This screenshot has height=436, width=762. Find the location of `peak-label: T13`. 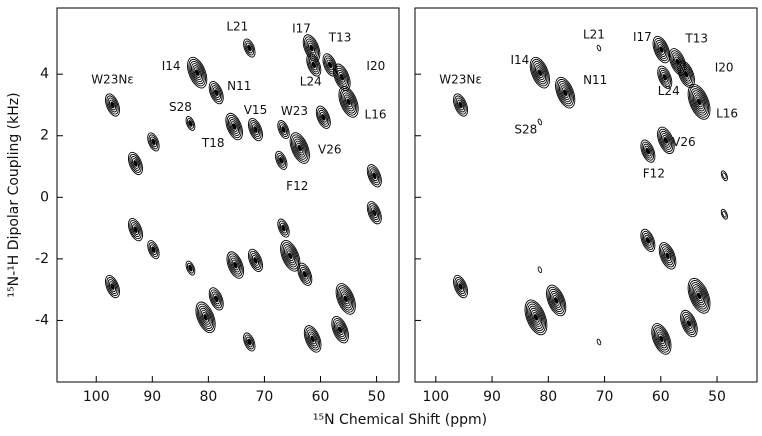

peak-label: T13 is located at coordinates (696, 38).